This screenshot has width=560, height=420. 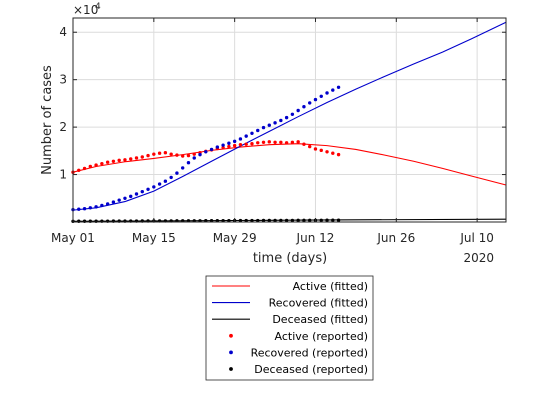 I want to click on y-exponent-power: 4, so click(x=98, y=7).